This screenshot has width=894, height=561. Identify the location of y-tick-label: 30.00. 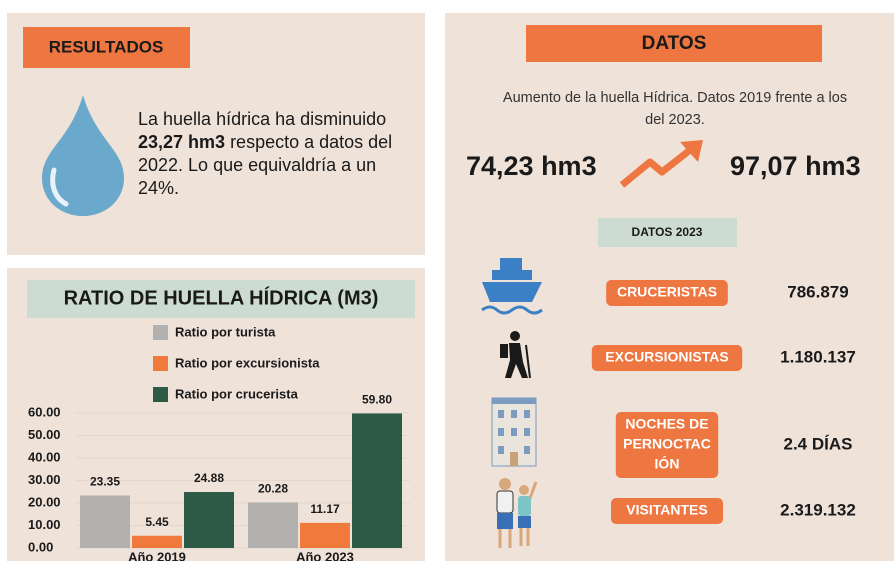
(44, 479).